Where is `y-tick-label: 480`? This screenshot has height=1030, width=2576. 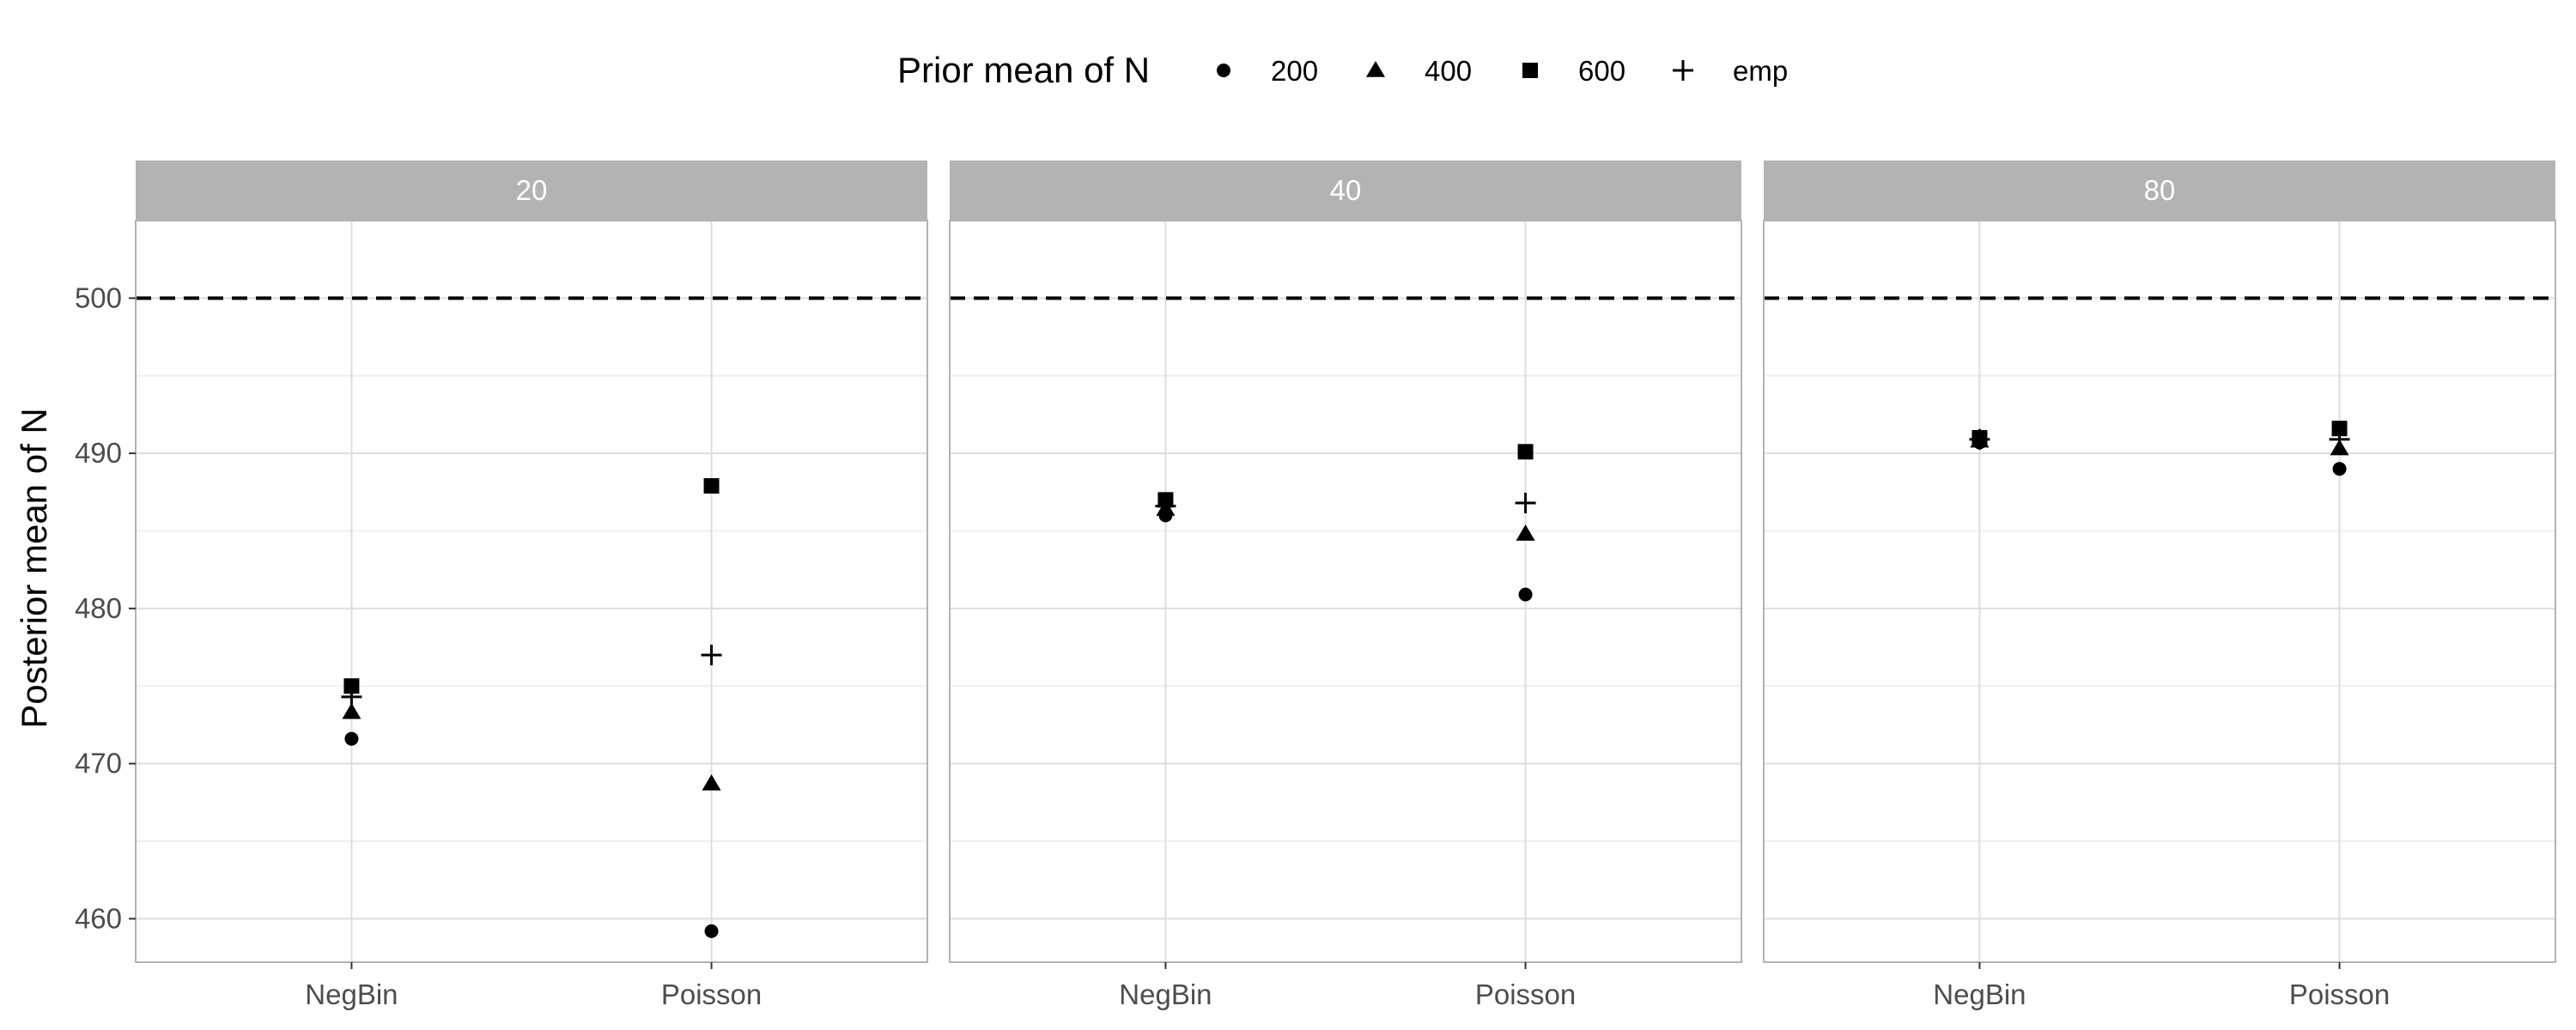
y-tick-label: 480 is located at coordinates (98, 608).